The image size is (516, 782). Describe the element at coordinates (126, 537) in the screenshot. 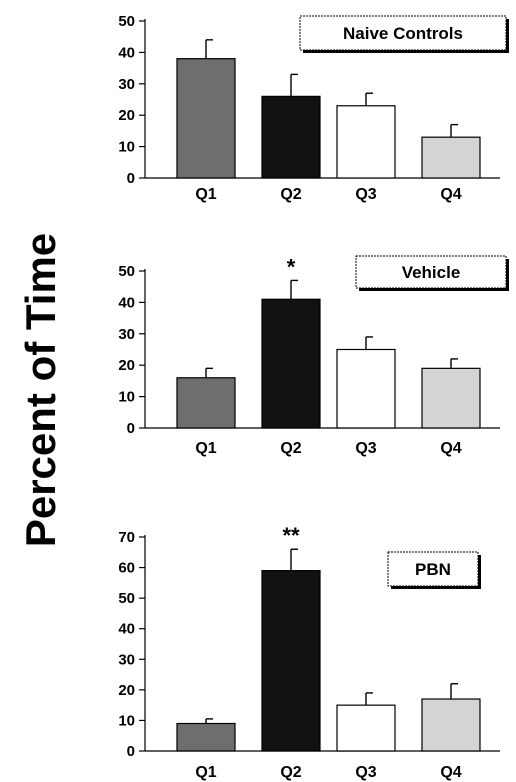

I see `y-tick-label: 70` at that location.